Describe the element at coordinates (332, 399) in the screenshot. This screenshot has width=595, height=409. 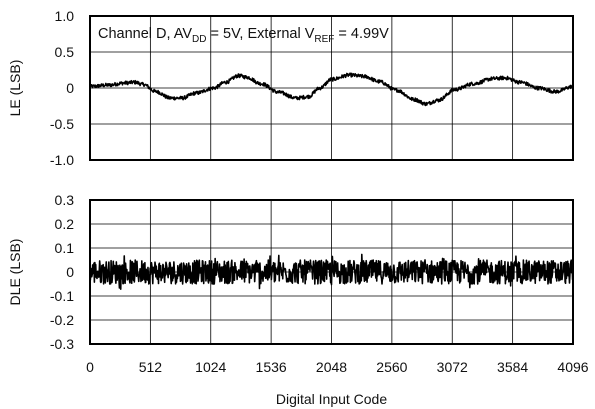
I see `x-axis-label: Digital Input Code` at that location.